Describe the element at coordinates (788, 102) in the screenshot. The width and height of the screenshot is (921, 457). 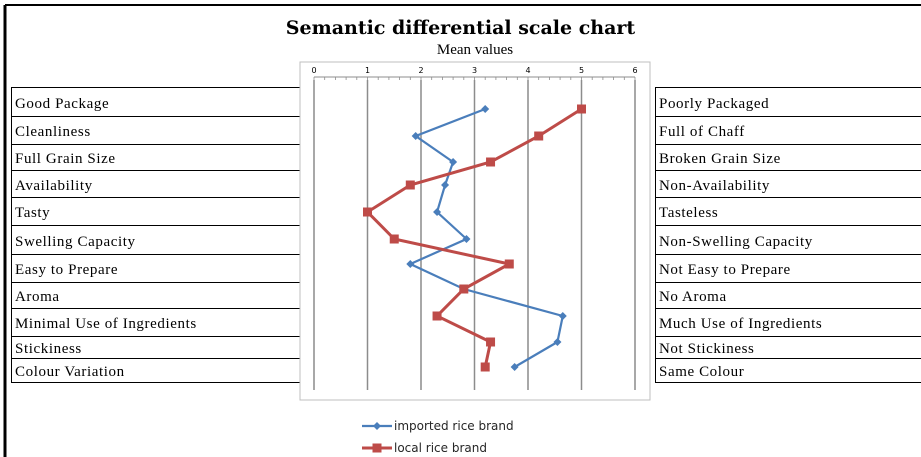
I see `right-scale-label: Poorly Packaged` at that location.